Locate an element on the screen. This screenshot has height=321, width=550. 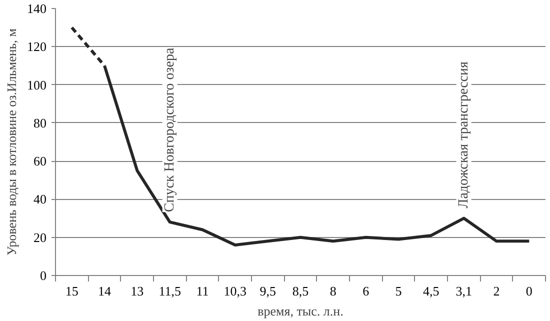
y-tick-label: 120 is located at coordinates (36, 46).